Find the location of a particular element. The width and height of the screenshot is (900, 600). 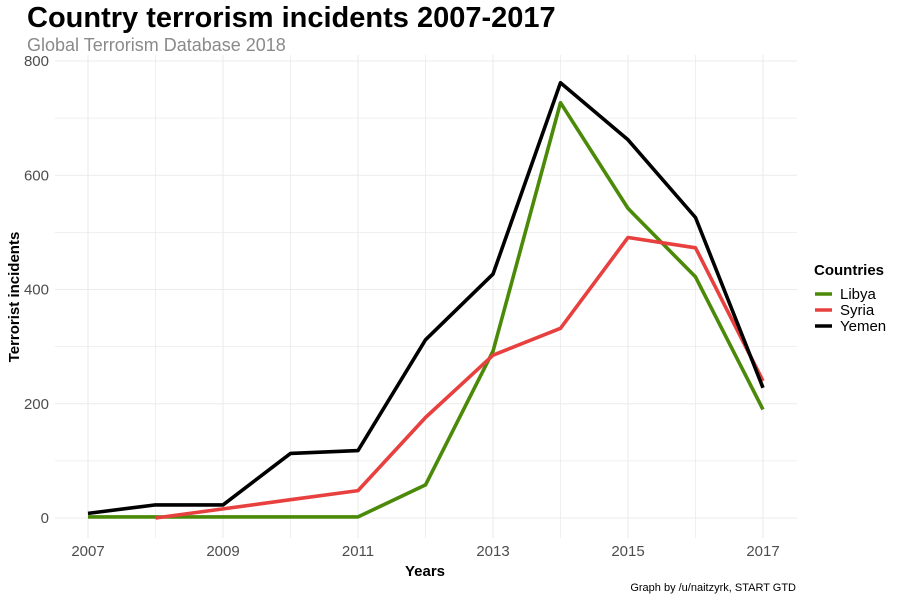

x-tick-label: 2017 is located at coordinates (762, 551).